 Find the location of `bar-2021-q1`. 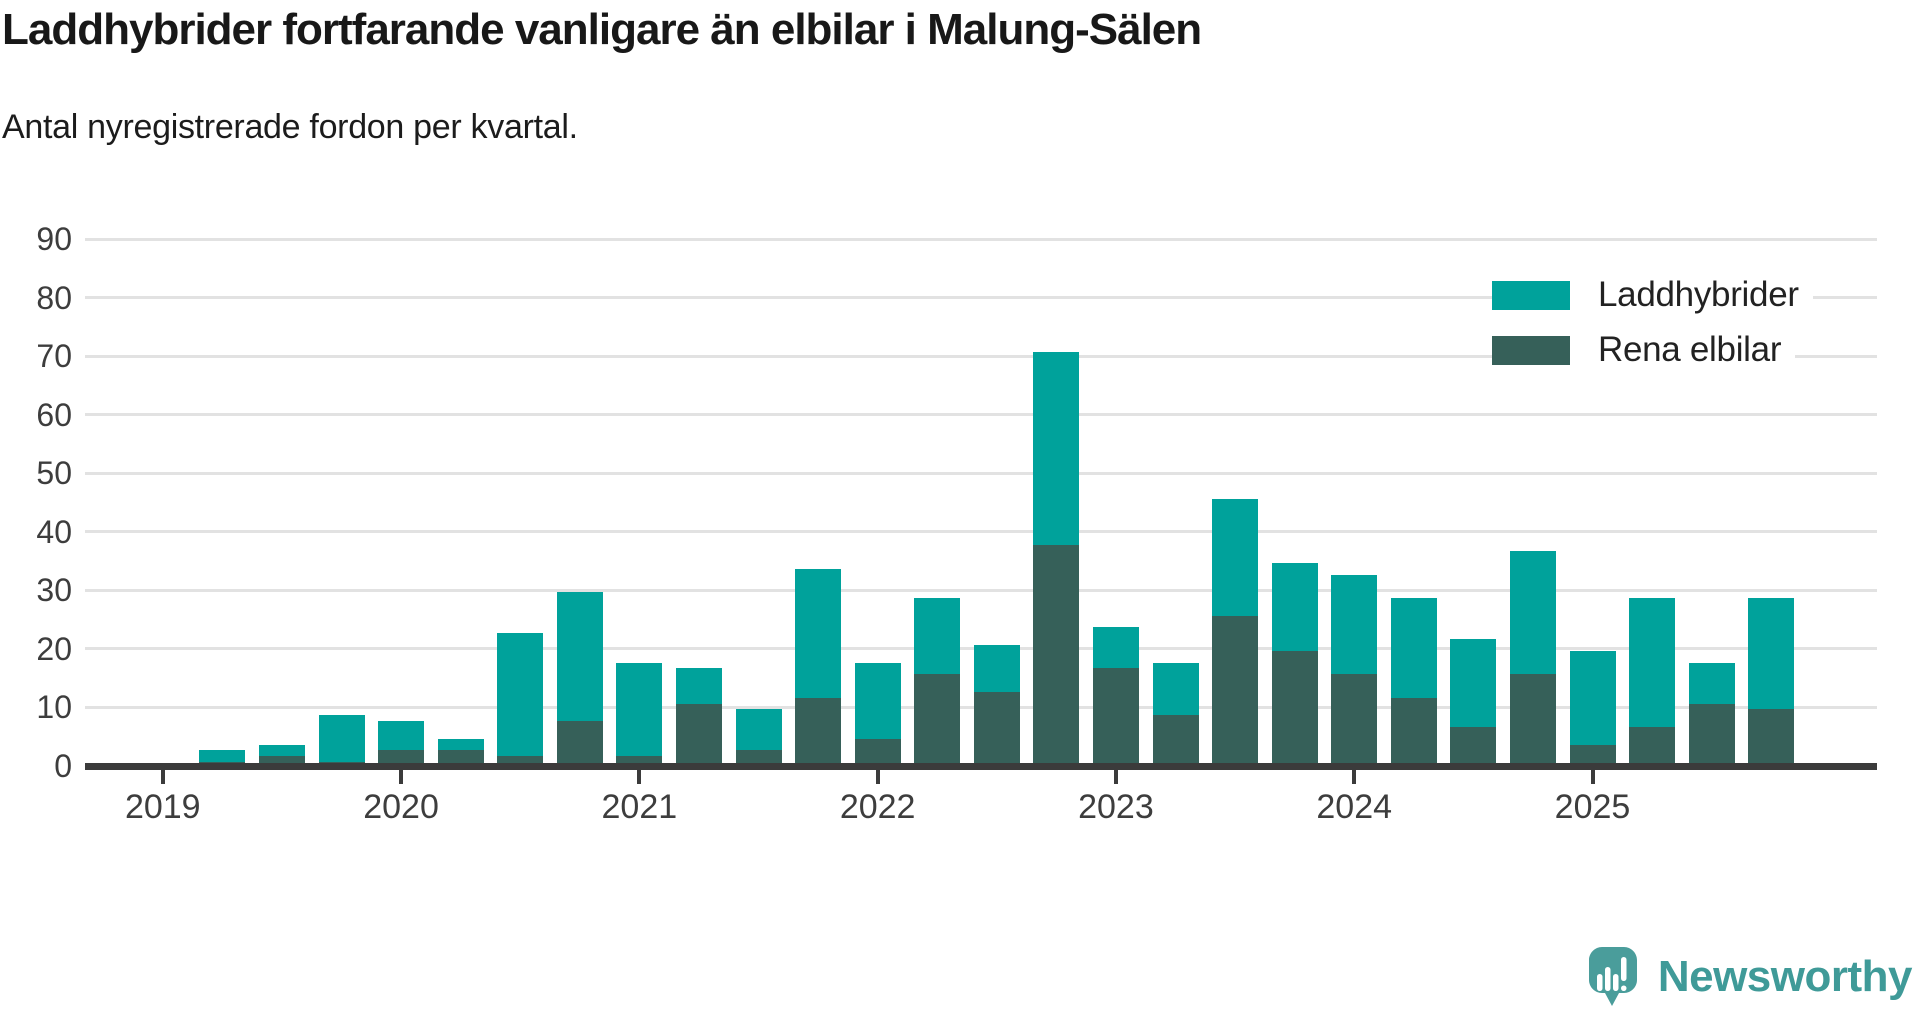

bar-2021-q1 is located at coordinates (639, 715).